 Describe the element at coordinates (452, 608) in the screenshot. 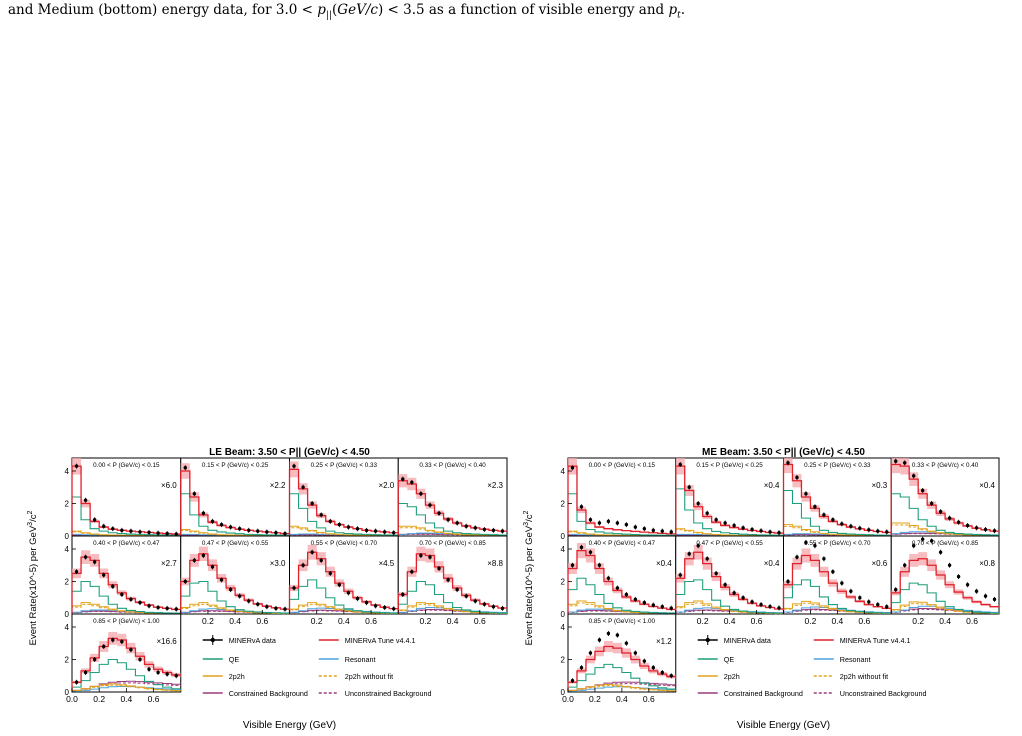

I see `2p2h-without-fit-line` at that location.